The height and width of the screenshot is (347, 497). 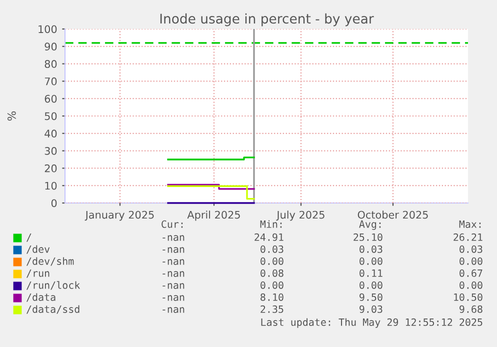 I want to click on x-tick-label: July 2025, so click(x=300, y=215).